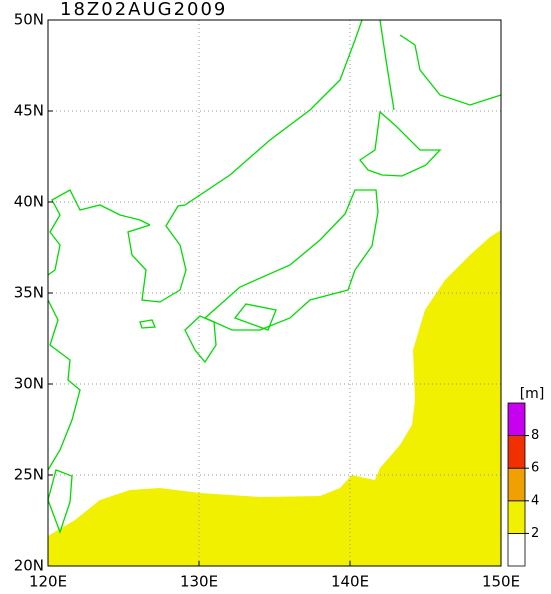  What do you see at coordinates (350, 582) in the screenshot?
I see `lon-label: 140E` at bounding box center [350, 582].